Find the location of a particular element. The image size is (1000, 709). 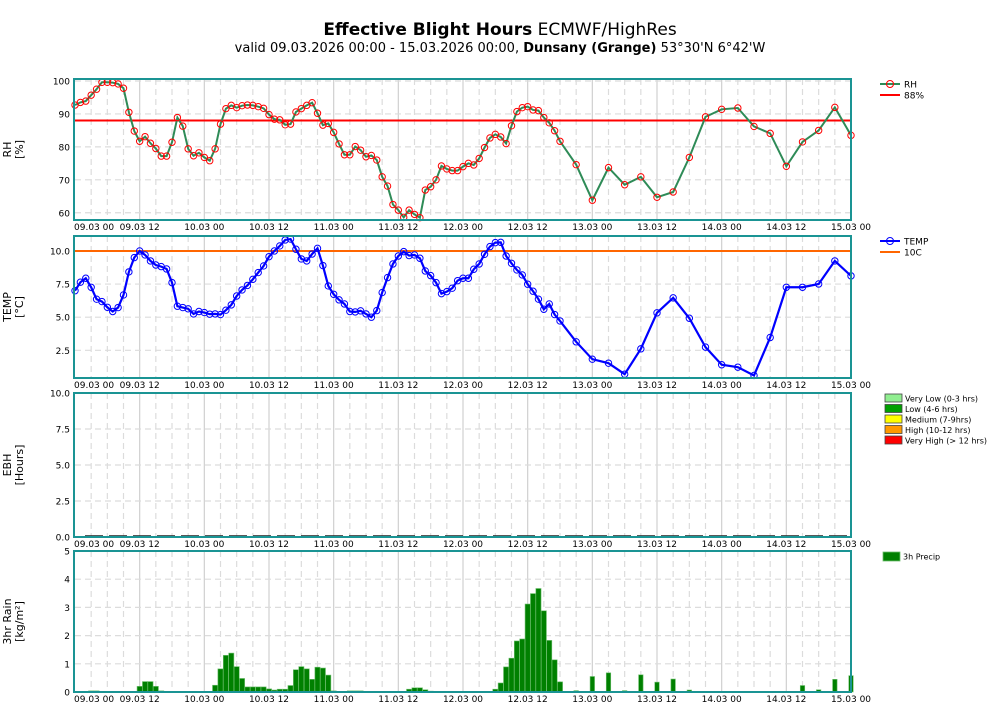

legend-label: Low (4-6 hrs) is located at coordinates (931, 409).